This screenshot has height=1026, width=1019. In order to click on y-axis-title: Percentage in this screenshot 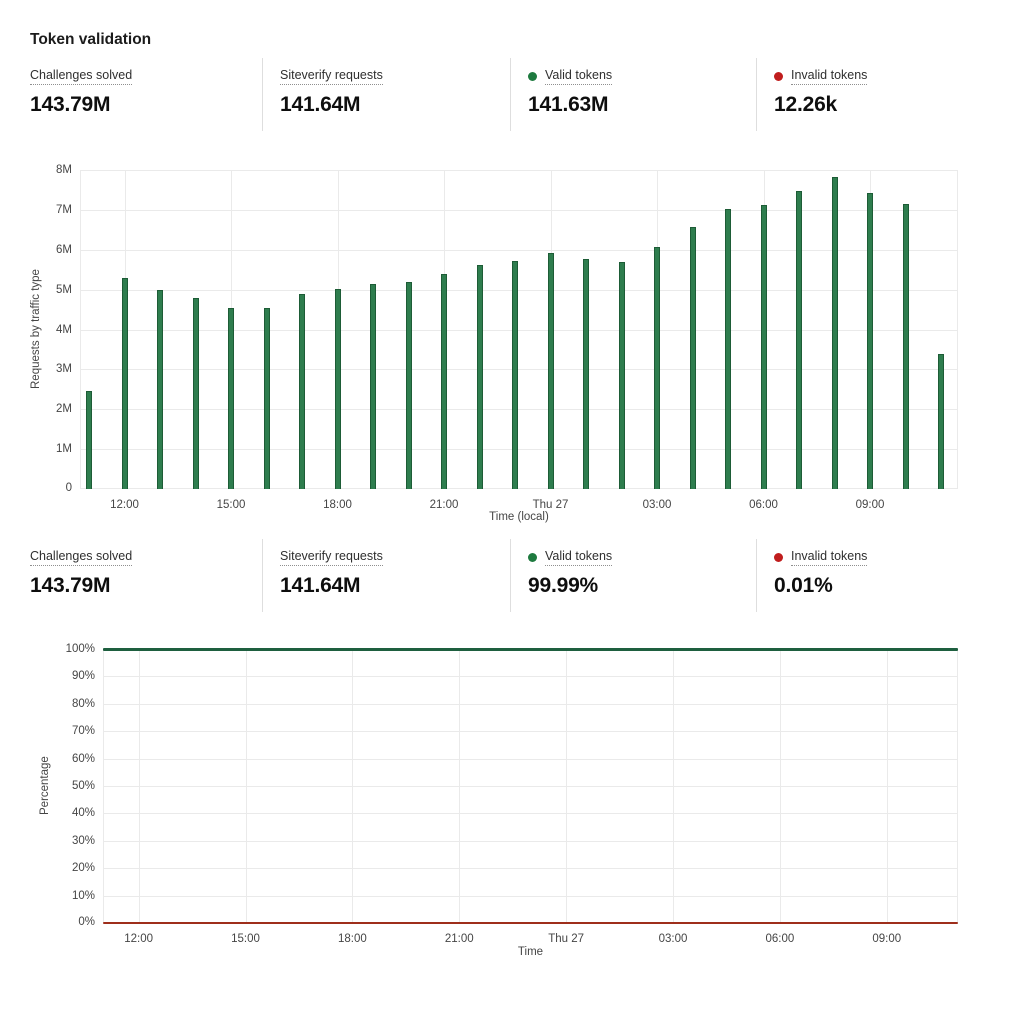, I will do `click(45, 786)`.